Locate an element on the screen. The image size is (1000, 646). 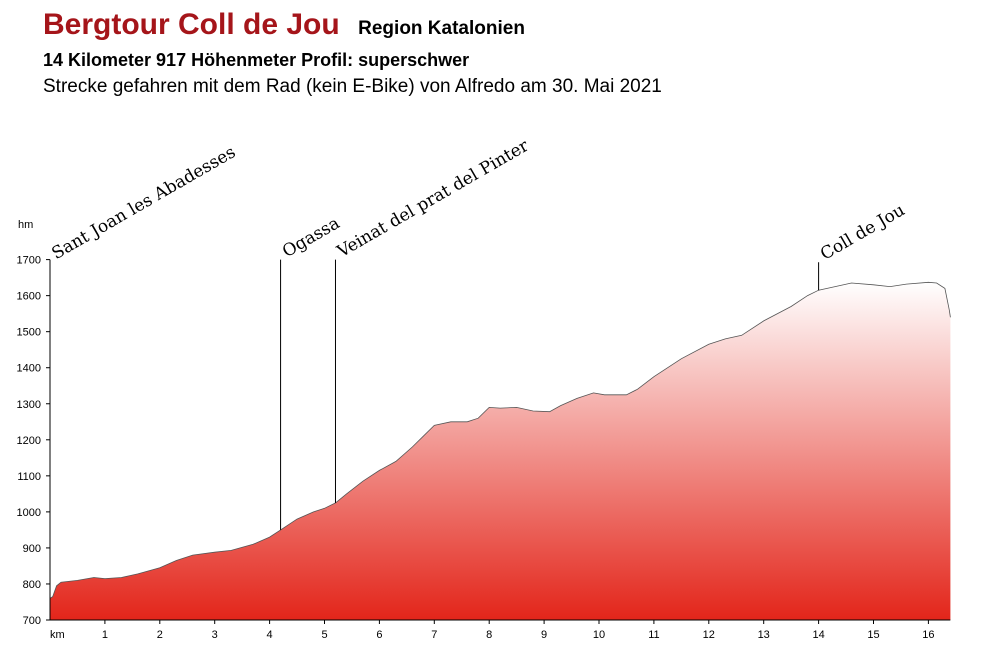
waypoint-label: Coll de Jou is located at coordinates (862, 232).